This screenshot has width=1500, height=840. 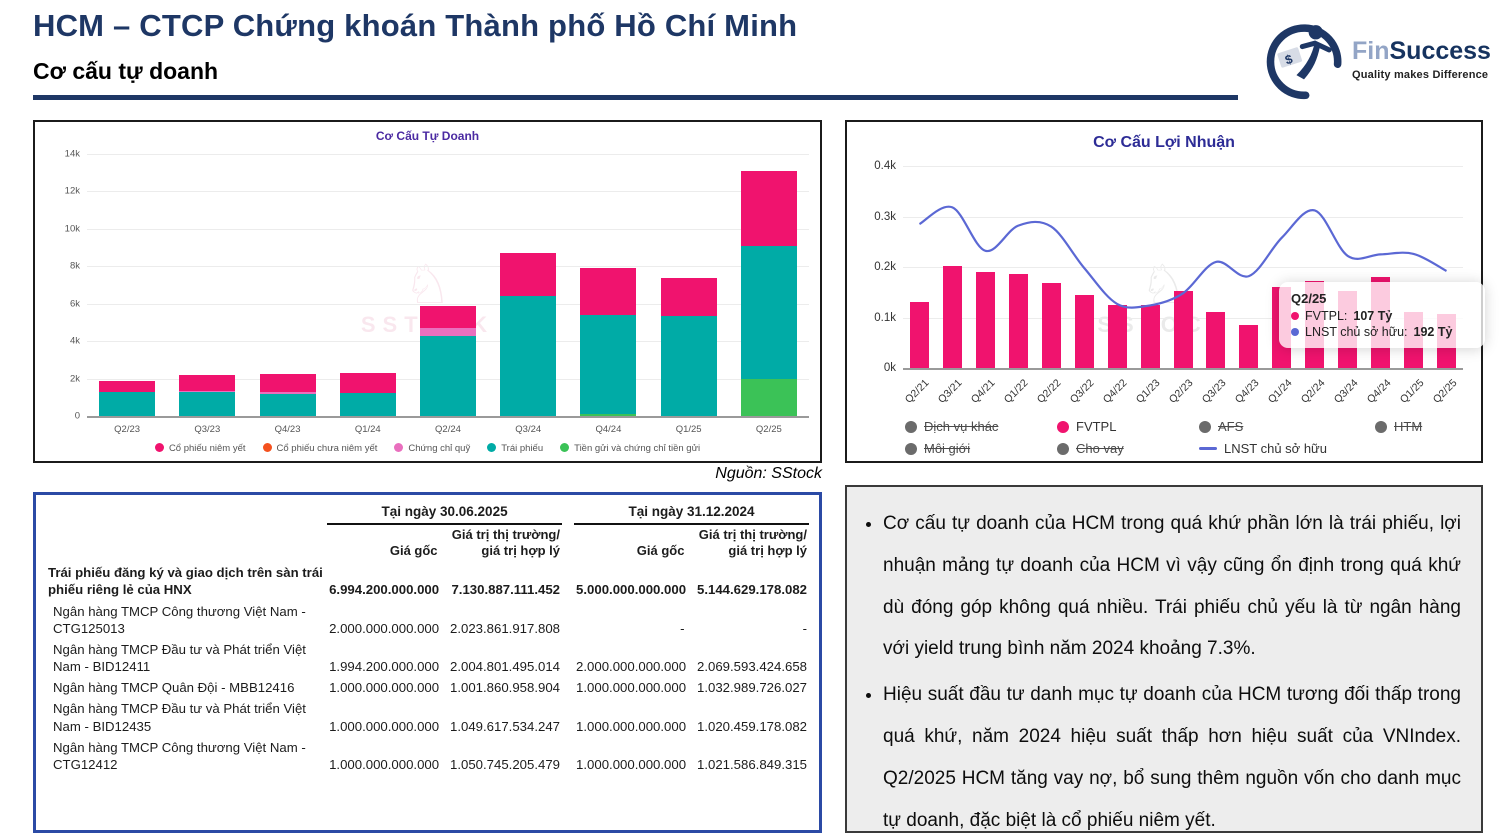 I want to click on legend-item: Tiền gửi và chứng chỉ tiền gửi, so click(x=630, y=448).